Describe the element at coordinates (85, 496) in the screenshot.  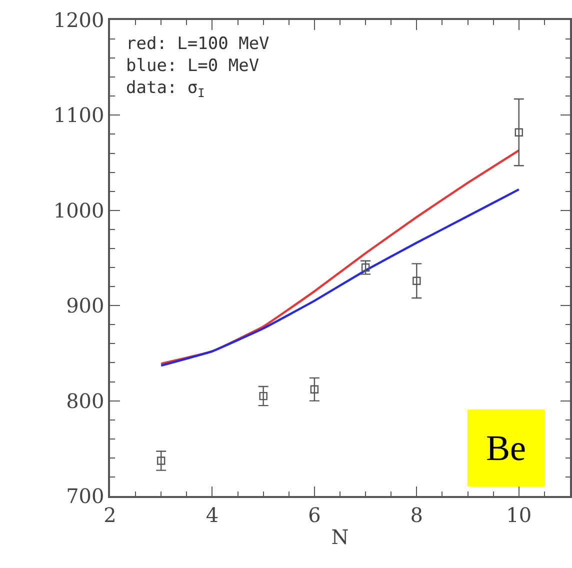
I see `y-tick-label: 700` at that location.